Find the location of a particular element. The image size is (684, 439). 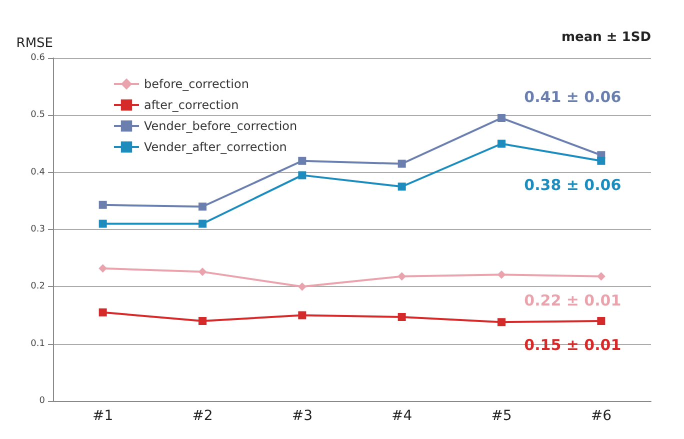

y-tick-label: 0.5 is located at coordinates (37, 115).